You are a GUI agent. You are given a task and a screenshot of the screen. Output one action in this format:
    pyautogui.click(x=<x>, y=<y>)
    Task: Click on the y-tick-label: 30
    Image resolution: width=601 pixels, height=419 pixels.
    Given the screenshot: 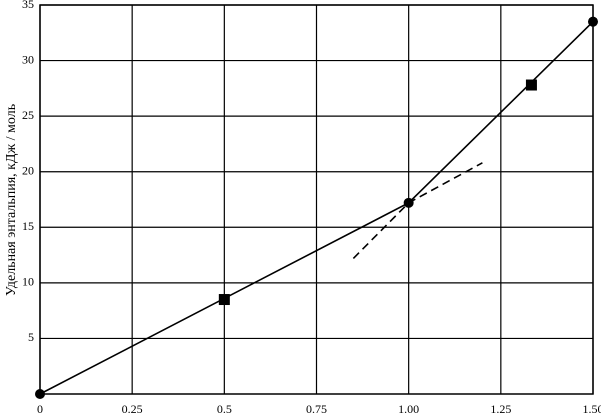 What is the action you would take?
    pyautogui.click(x=28, y=59)
    